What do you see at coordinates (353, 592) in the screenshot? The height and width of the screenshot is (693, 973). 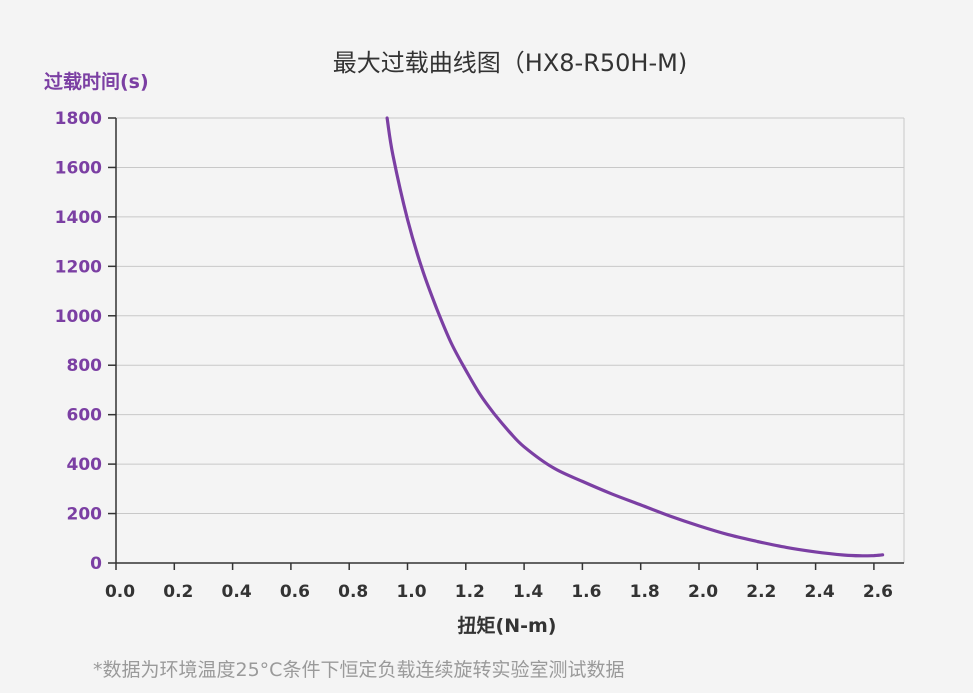 I see `x-tick-label: 0.8` at bounding box center [353, 592].